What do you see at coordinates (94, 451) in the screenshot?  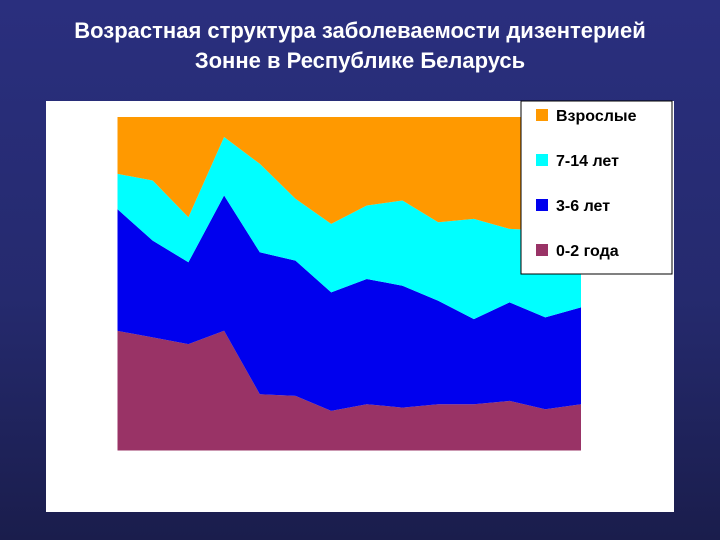 I see `y-tick-label: 0%` at bounding box center [94, 451].